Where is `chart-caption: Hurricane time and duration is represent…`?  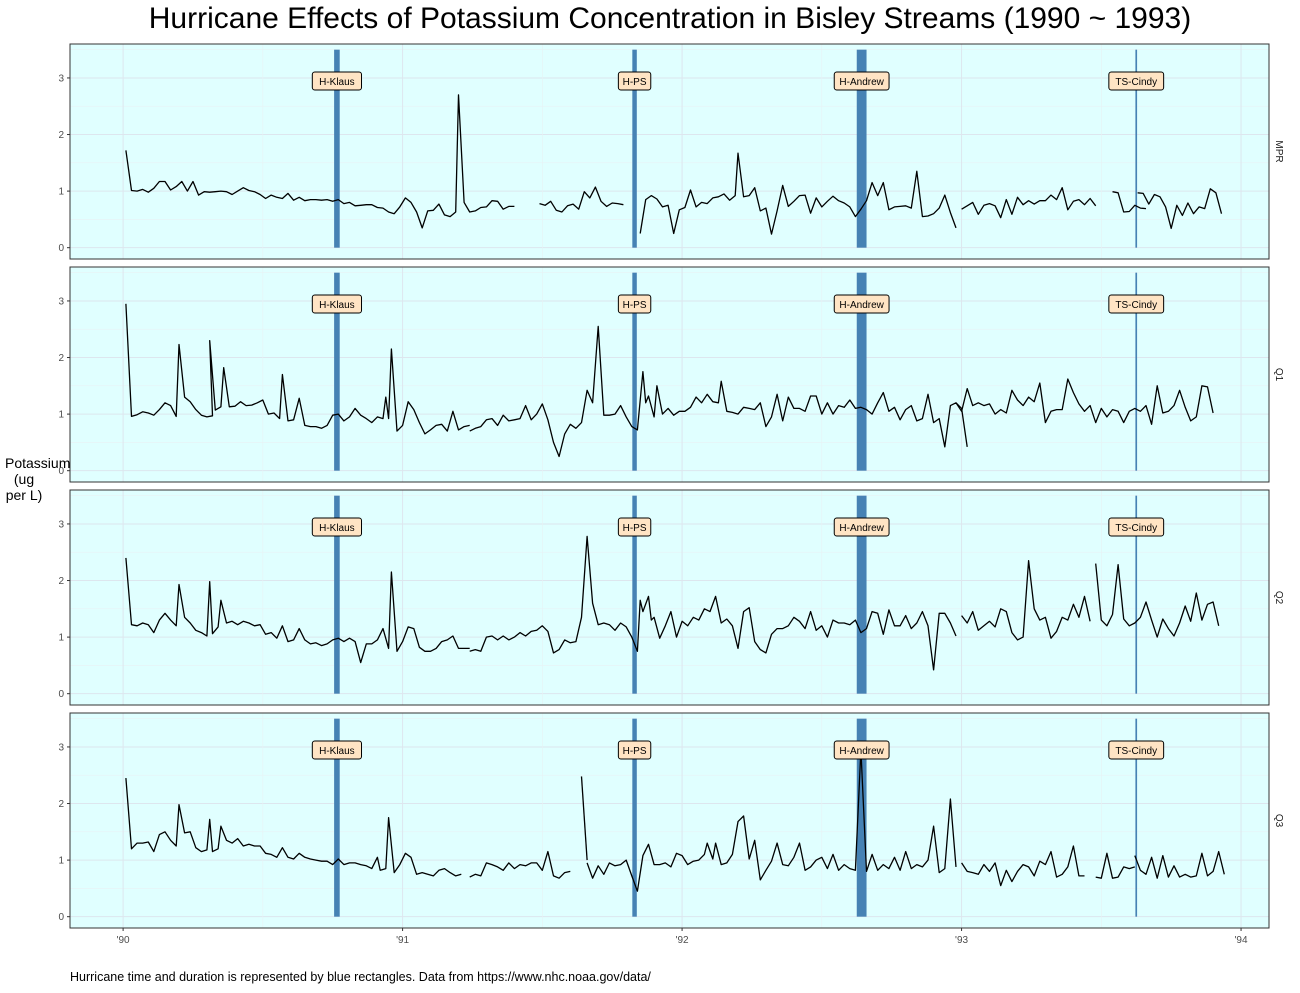
chart-caption: Hurricane time and duration is represent… is located at coordinates (360, 977).